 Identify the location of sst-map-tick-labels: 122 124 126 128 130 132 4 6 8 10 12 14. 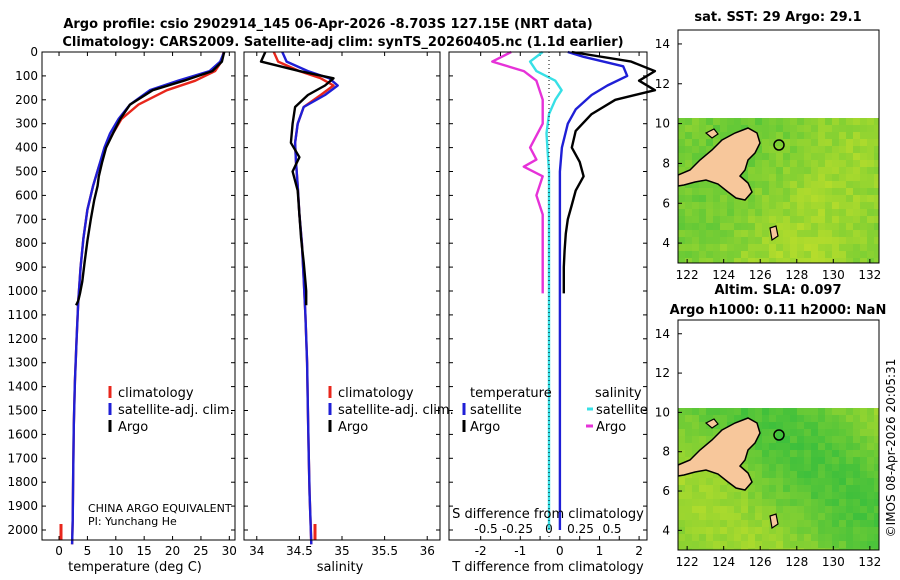
(768, 159).